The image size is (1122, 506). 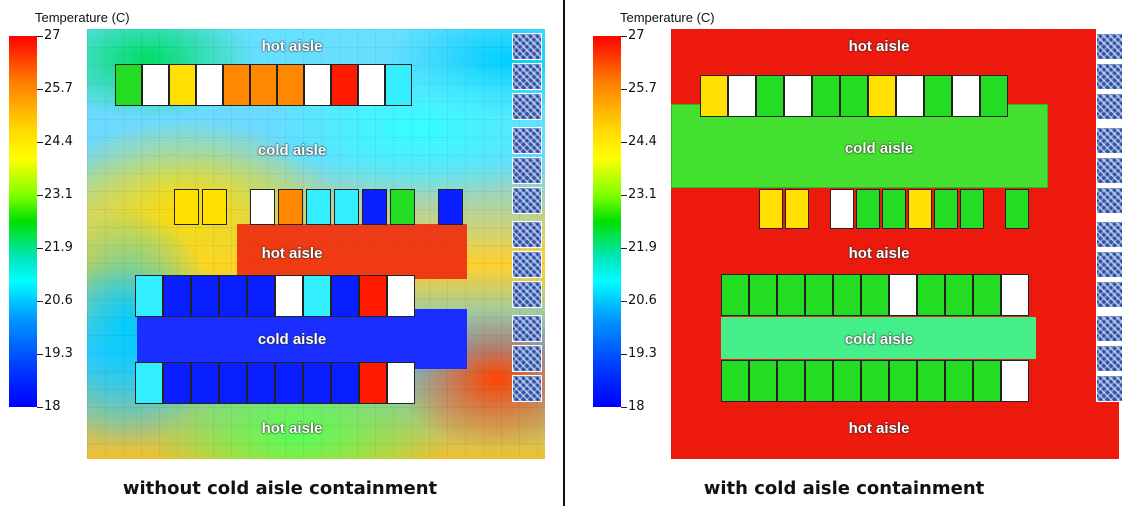 What do you see at coordinates (58, 141) in the screenshot?
I see `legend-tick-label: 24.4` at bounding box center [58, 141].